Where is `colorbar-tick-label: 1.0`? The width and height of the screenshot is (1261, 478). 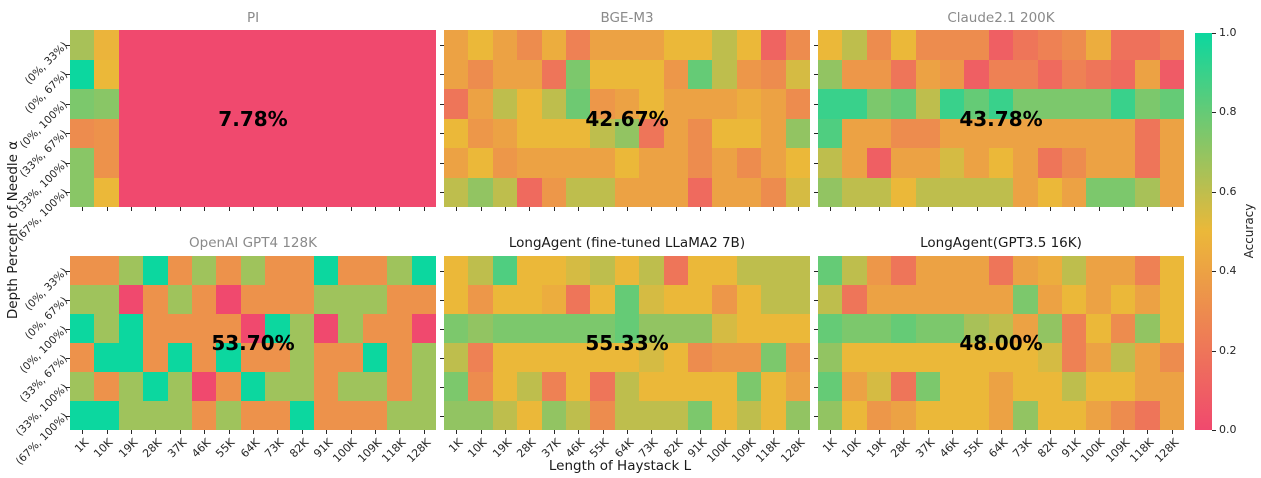
colorbar-tick-label: 1.0 is located at coordinates (1228, 32).